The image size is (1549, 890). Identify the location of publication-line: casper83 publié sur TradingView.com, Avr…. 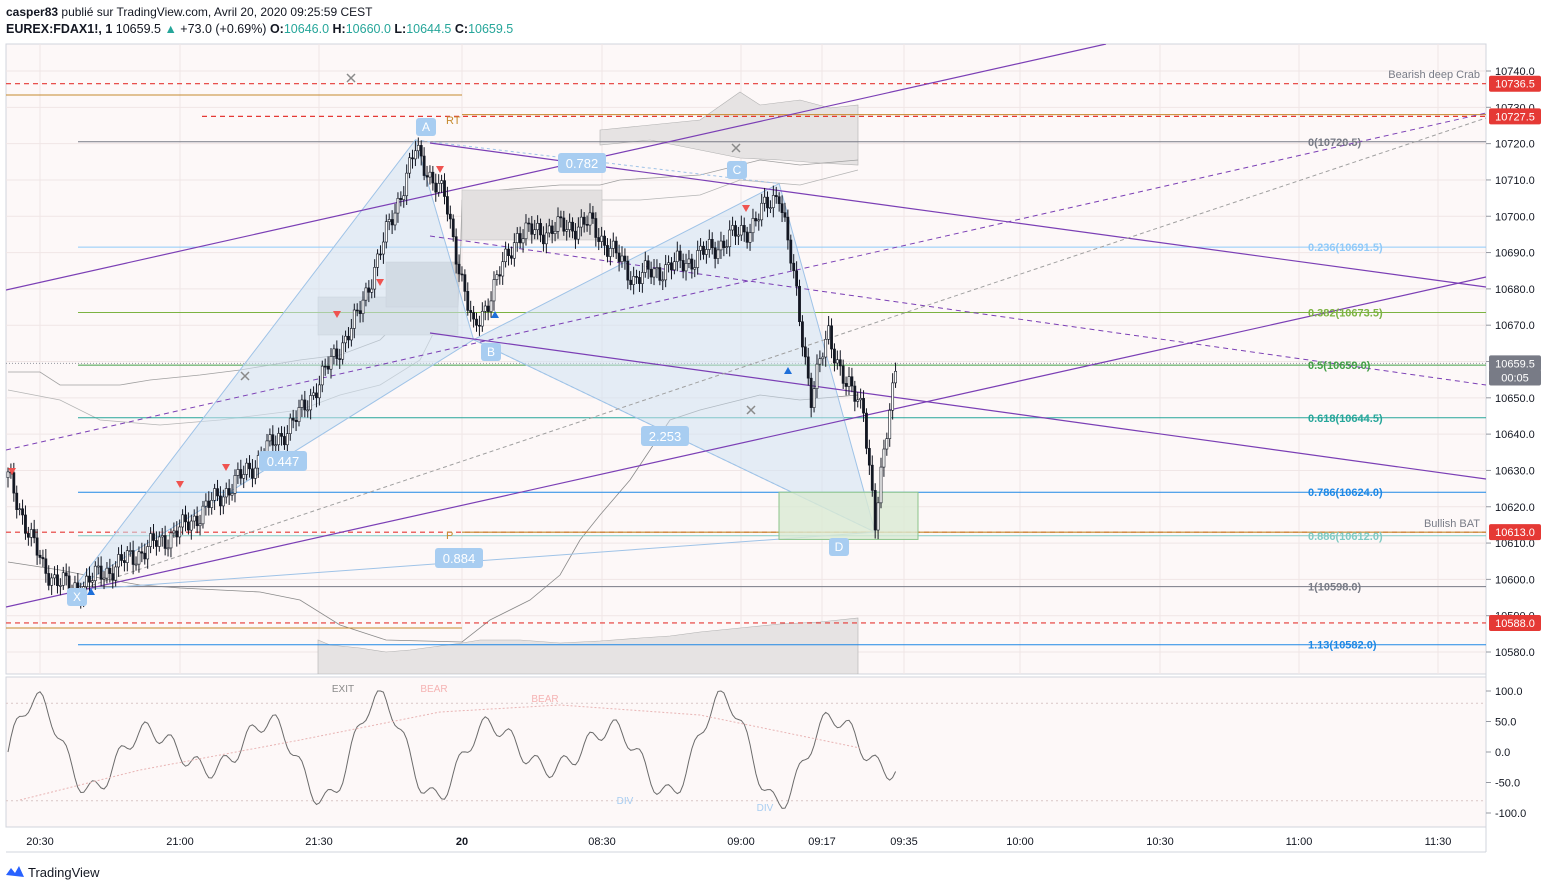
(189, 12).